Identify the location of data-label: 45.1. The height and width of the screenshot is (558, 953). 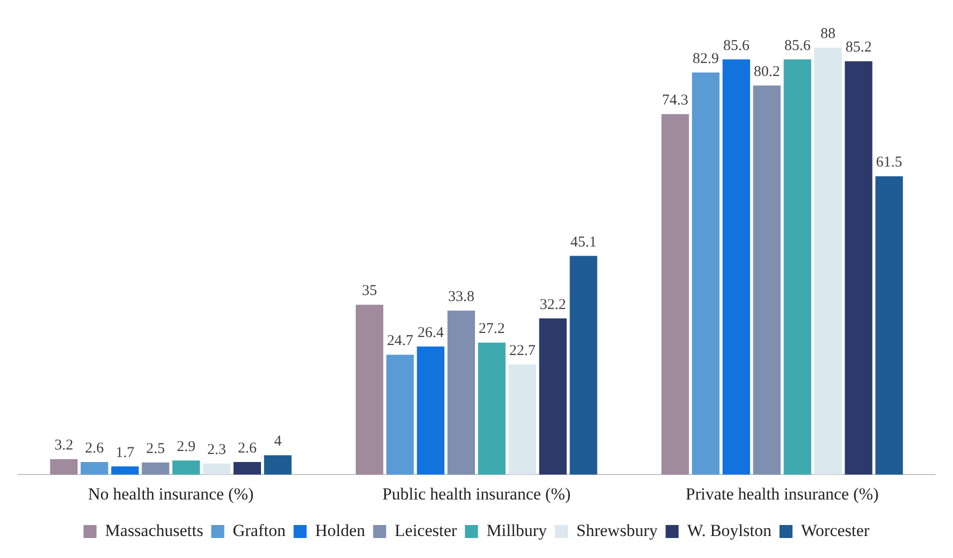
(583, 242).